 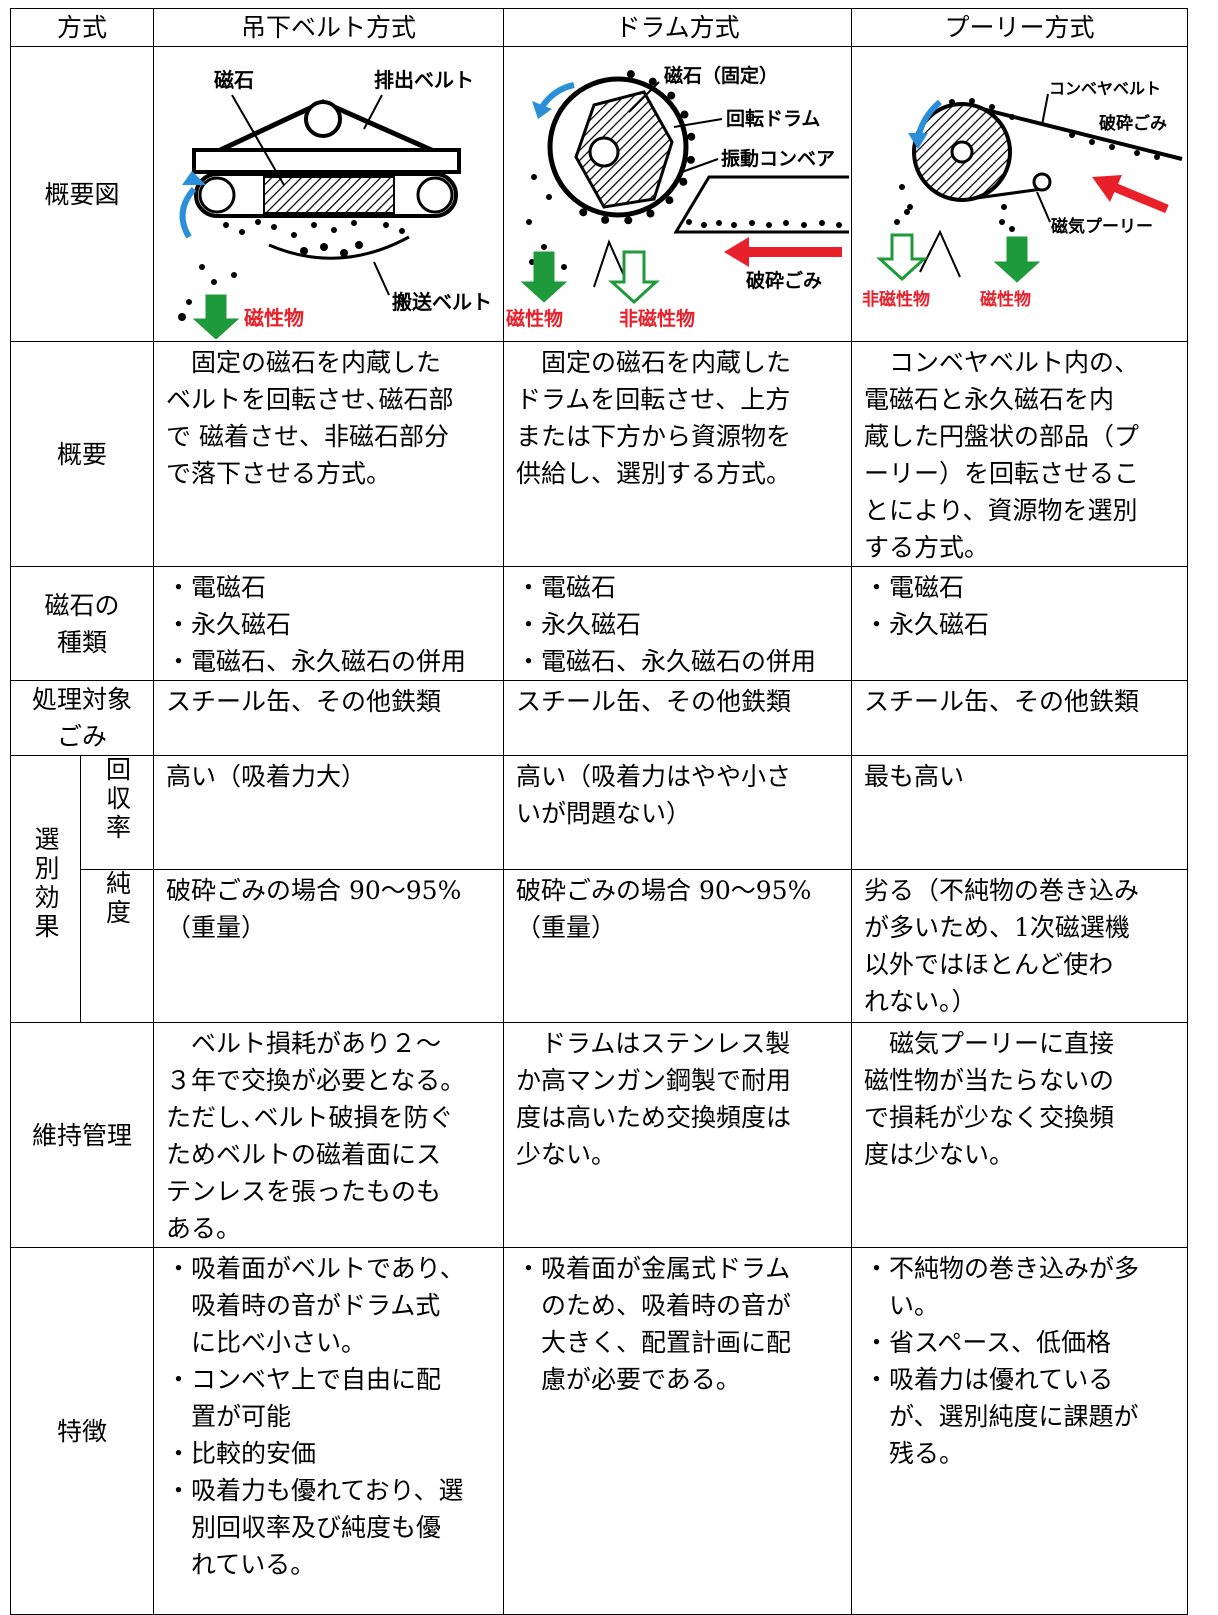 I want to click on text-line: ただし､ベルト破損を防ぐ, so click(x=310, y=1117).